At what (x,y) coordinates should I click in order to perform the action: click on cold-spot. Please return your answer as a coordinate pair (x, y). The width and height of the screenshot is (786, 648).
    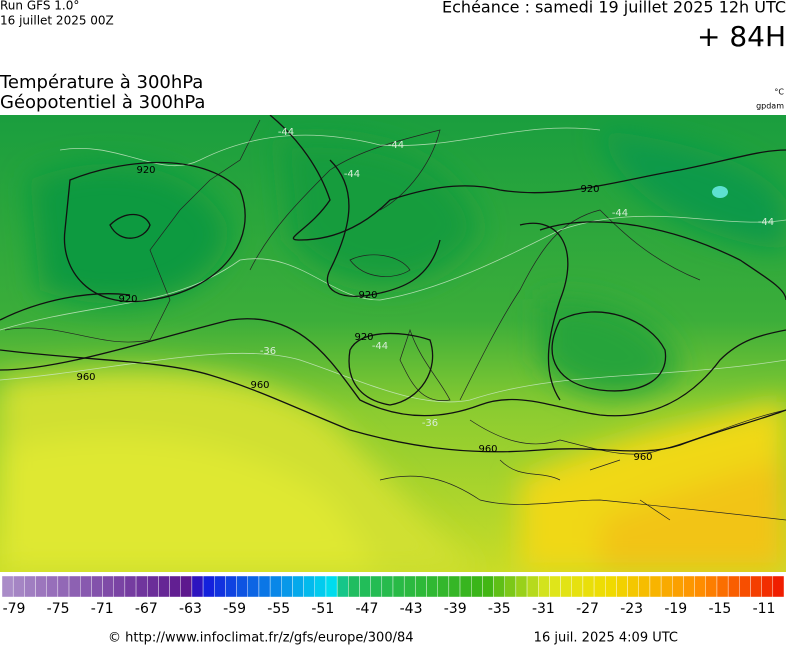
    Looking at the image, I should click on (720, 192).